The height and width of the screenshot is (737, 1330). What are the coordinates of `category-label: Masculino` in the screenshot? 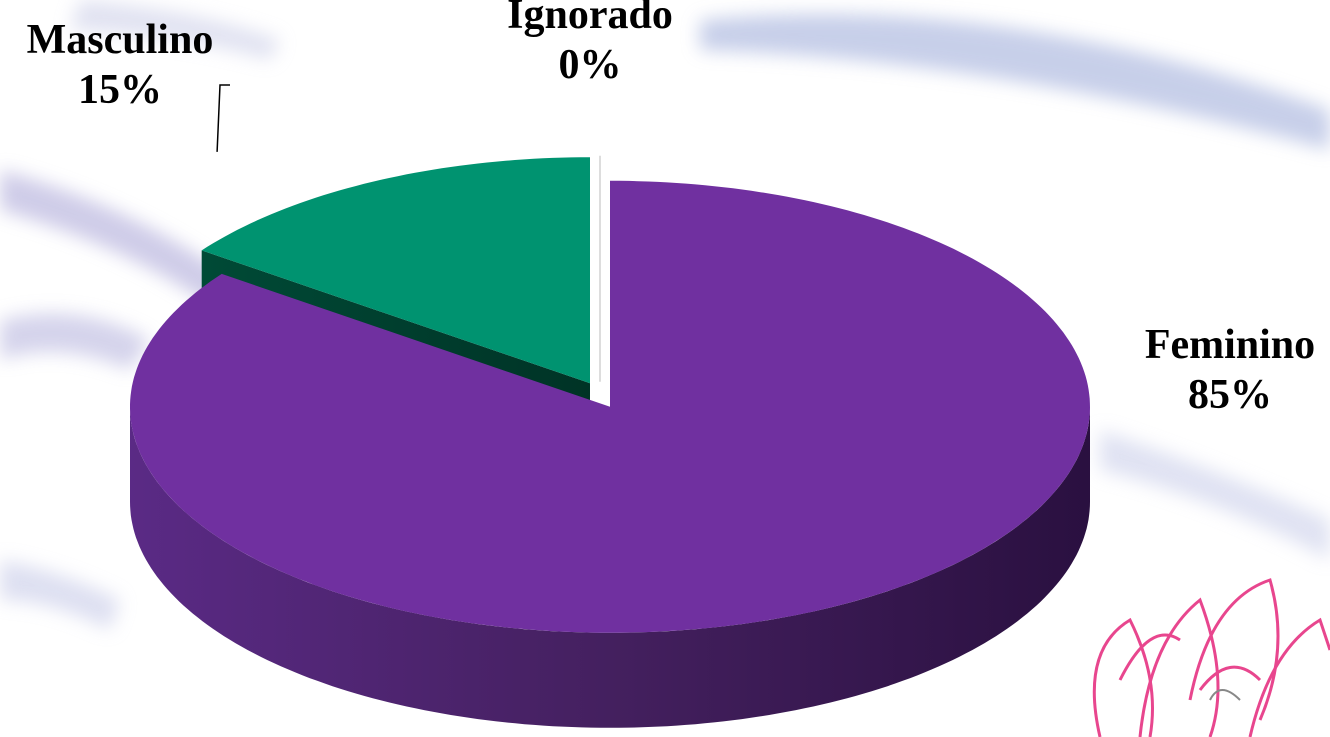 It's located at (120, 40).